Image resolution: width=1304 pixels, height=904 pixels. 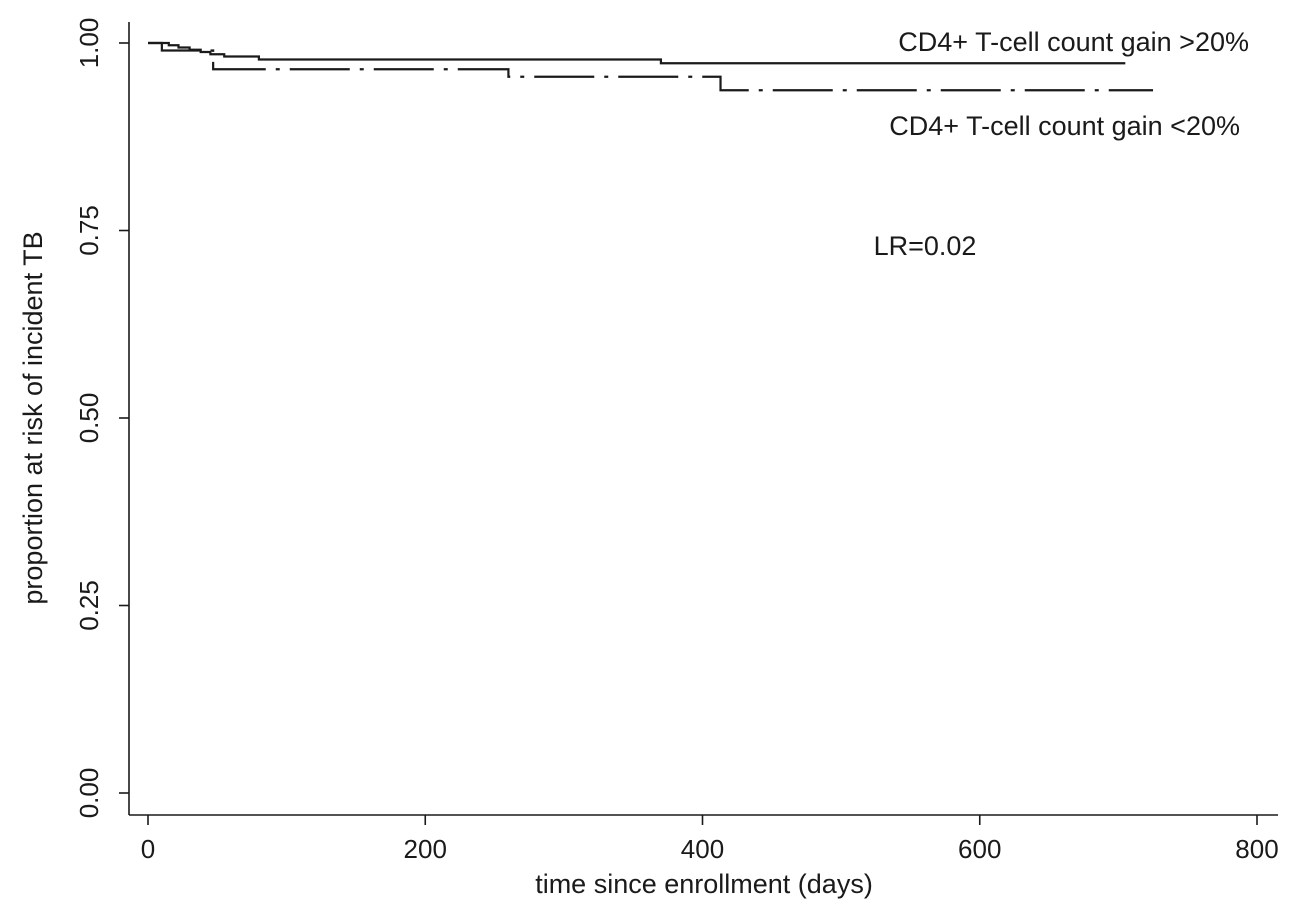 What do you see at coordinates (979, 849) in the screenshot?
I see `x-tick-label: 600` at bounding box center [979, 849].